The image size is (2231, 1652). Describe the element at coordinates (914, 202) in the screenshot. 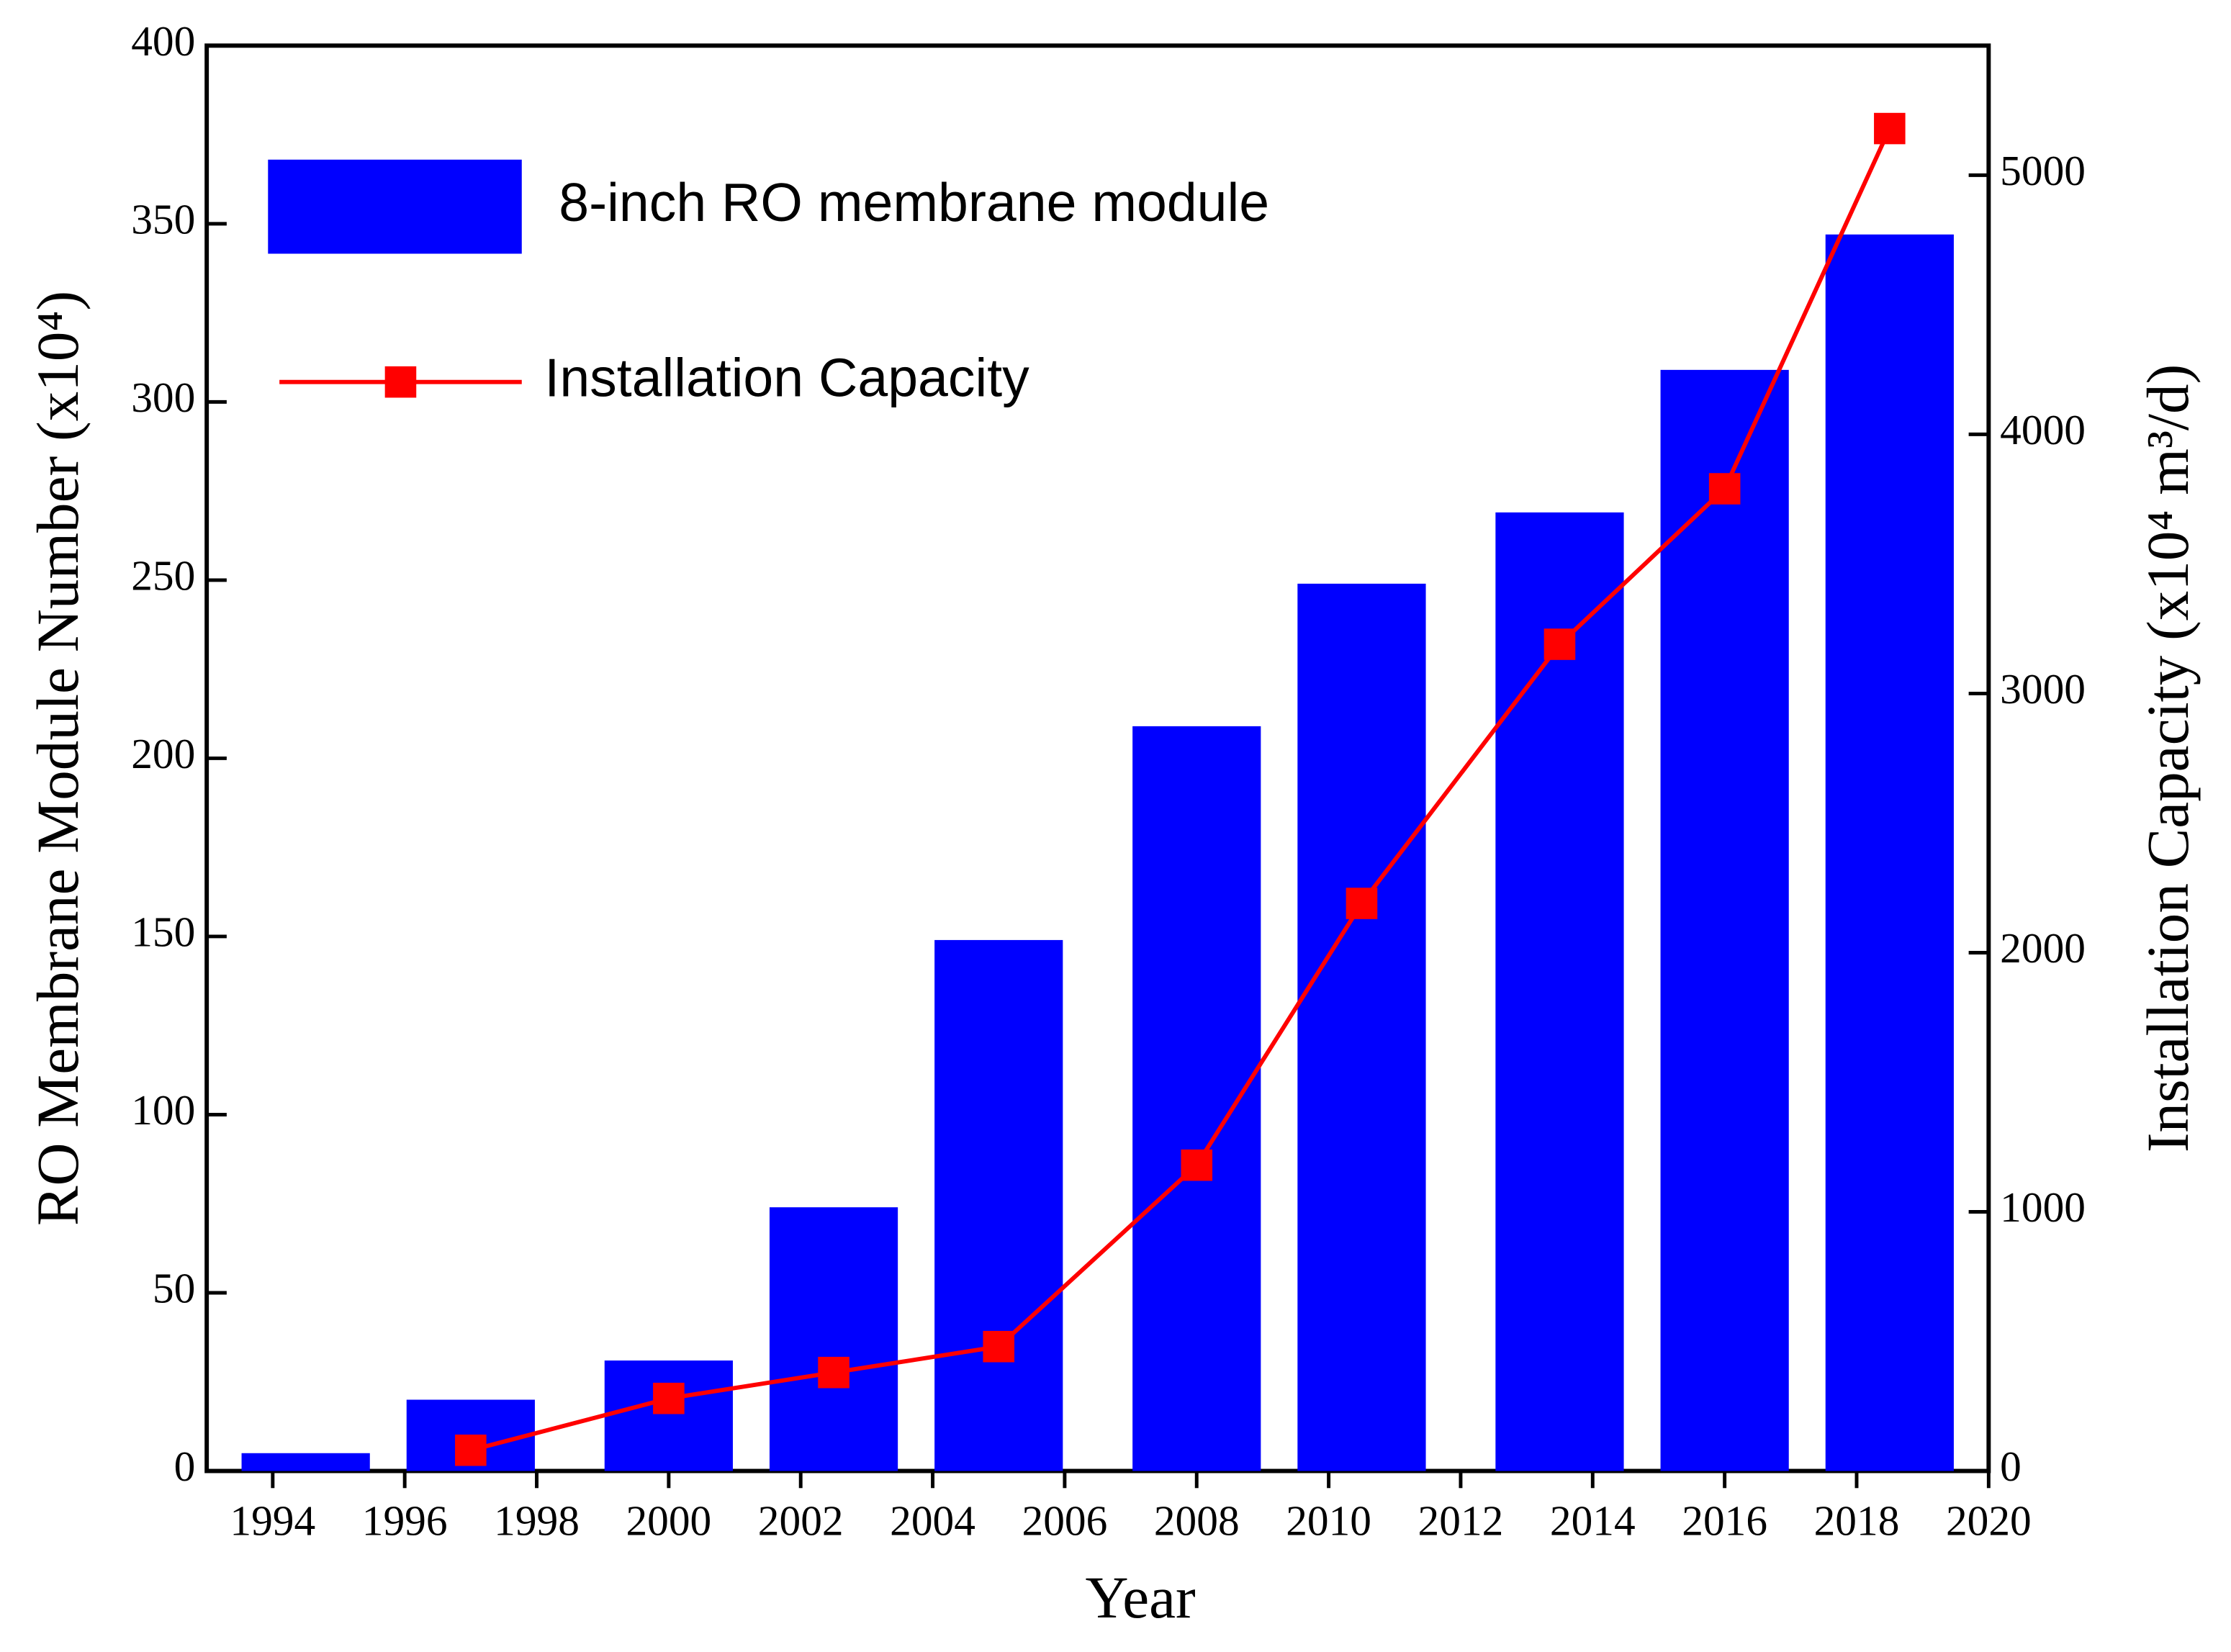

I see `legend-label: 8-inch RO membrane module` at that location.